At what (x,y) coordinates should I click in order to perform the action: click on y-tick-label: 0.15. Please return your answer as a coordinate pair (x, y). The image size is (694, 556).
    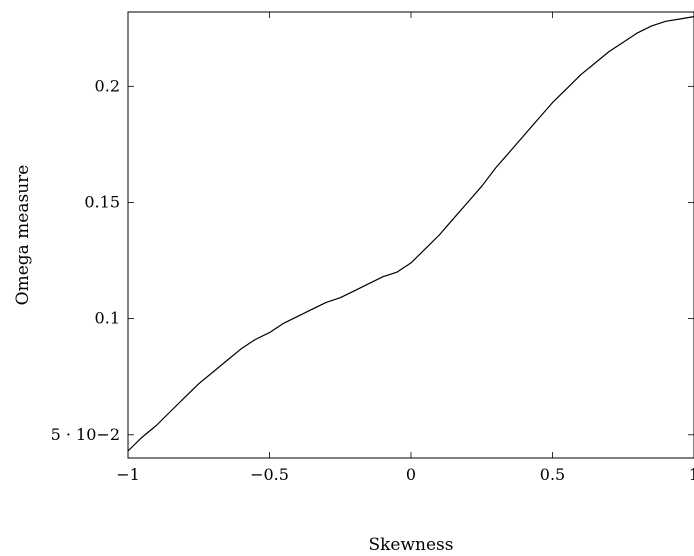
    Looking at the image, I should click on (102, 201).